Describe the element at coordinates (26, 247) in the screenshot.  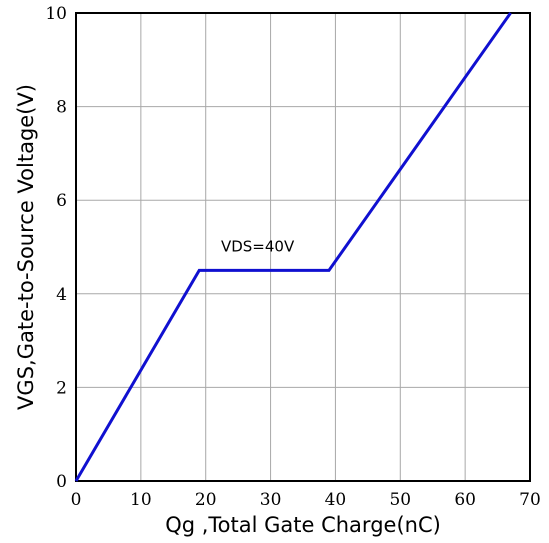
I see `y-axis-label: VGS,Gate-to-Source Voltage(V)` at that location.